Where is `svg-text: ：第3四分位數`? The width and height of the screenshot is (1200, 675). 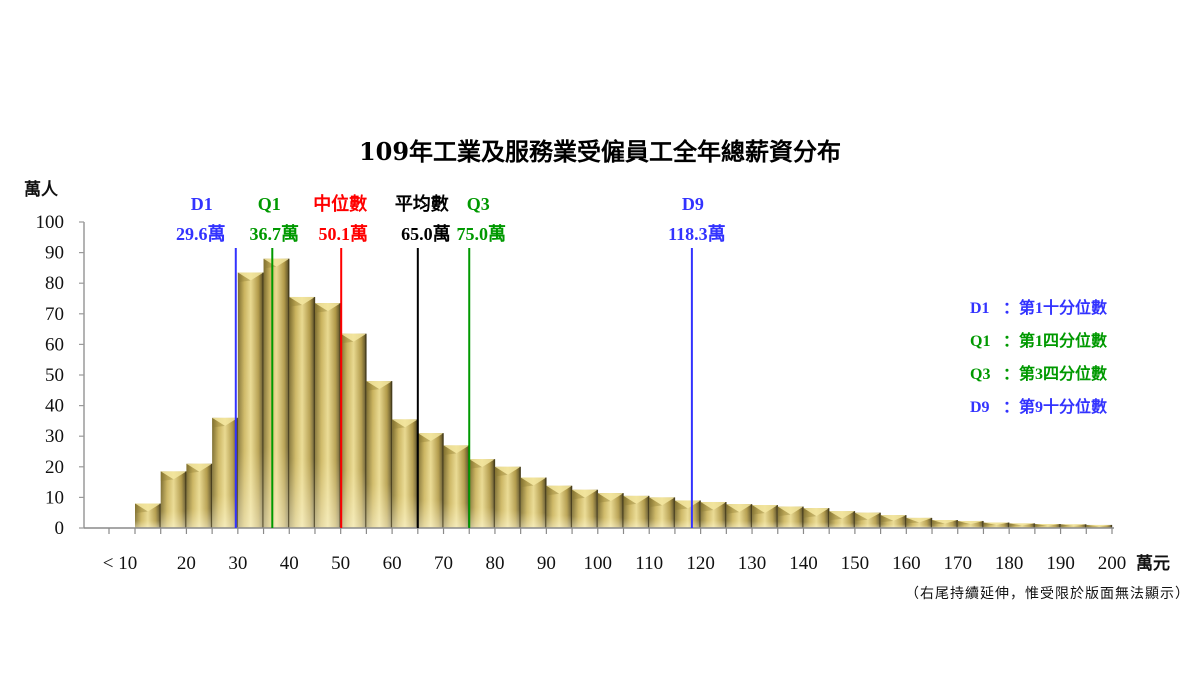 svg-text: ：第3四分位數 is located at coordinates (1055, 373).